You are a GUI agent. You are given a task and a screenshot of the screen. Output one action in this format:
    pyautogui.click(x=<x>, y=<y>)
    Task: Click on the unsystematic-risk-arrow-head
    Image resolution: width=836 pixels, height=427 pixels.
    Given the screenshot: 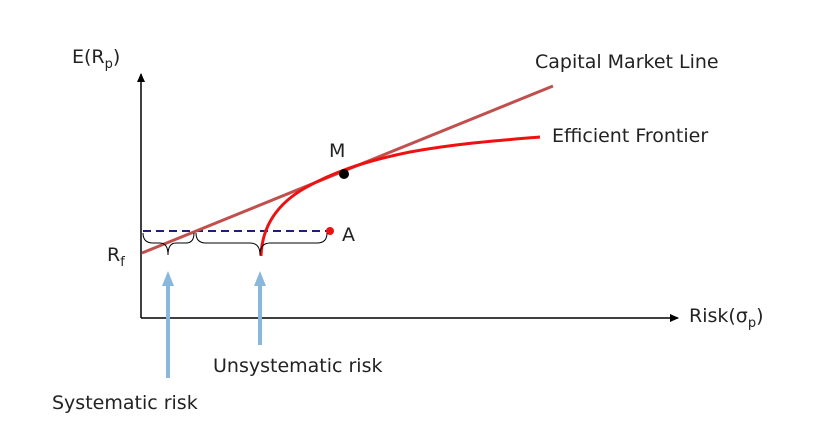 What is the action you would take?
    pyautogui.click(x=260, y=278)
    